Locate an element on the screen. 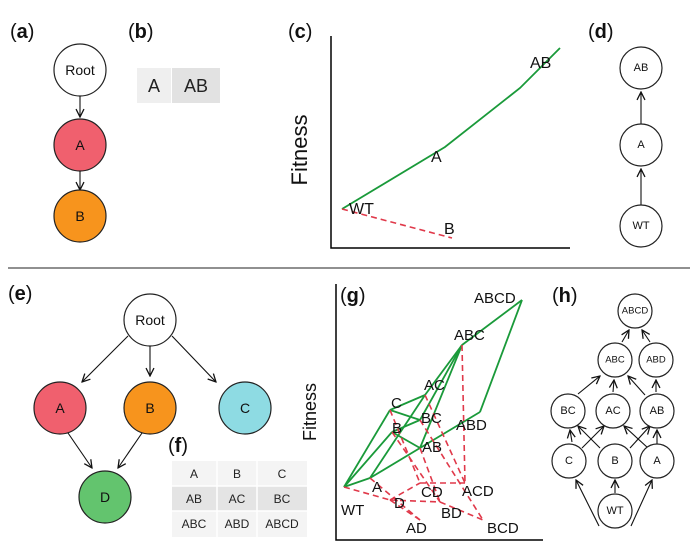 This screenshot has height=554, width=696. g-edge-bc-abc is located at coordinates (441, 382).